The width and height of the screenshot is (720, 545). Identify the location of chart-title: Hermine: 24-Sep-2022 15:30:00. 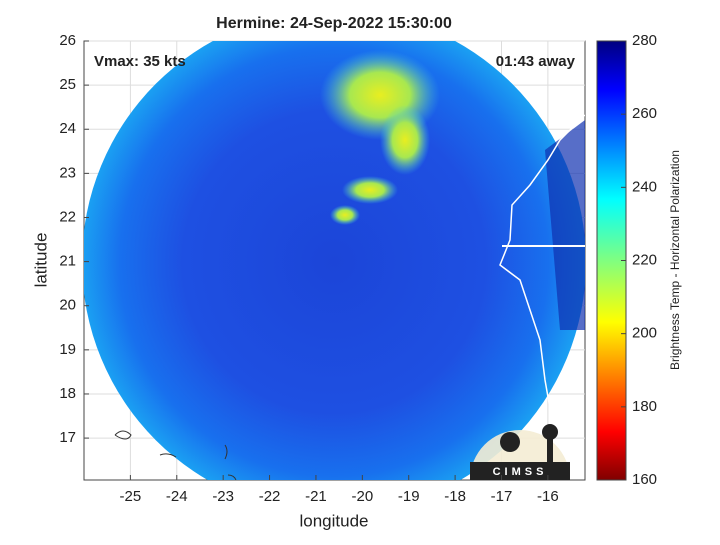
(334, 23).